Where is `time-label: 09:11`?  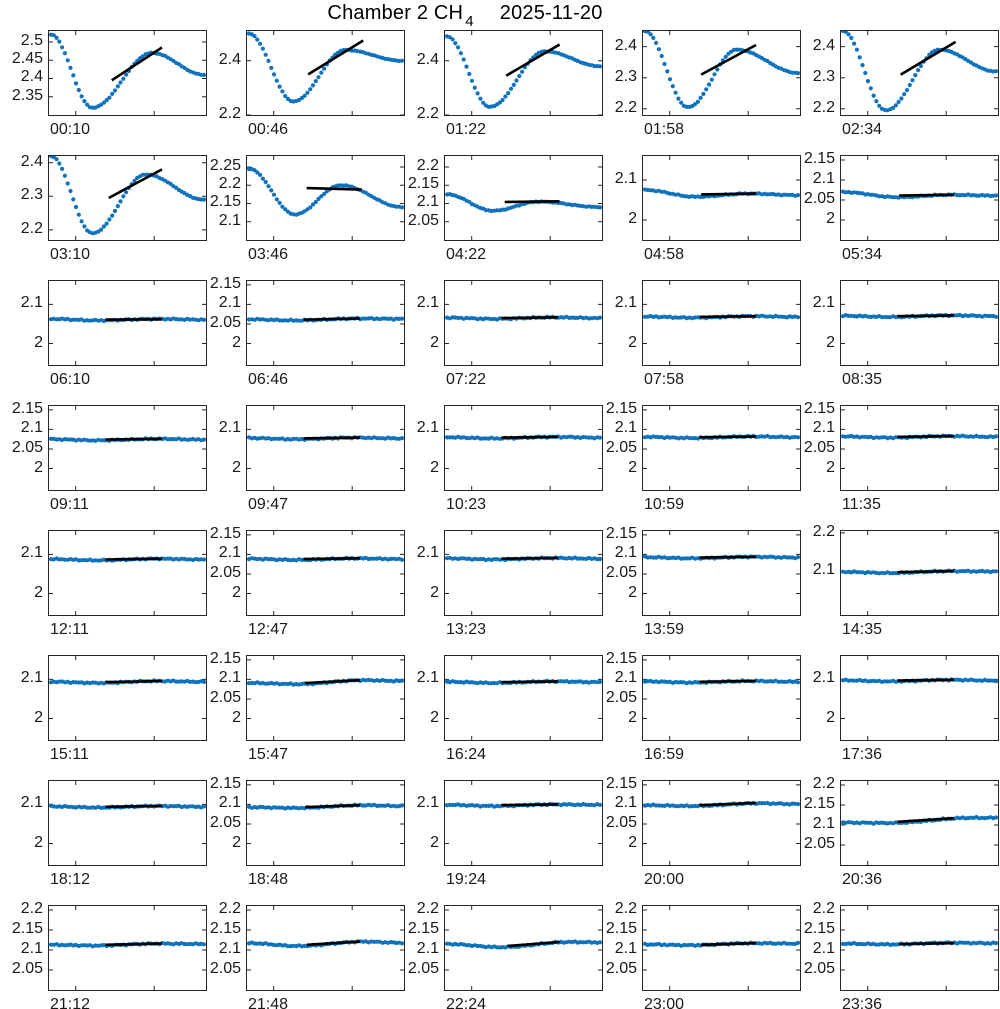
time-label: 09:11 is located at coordinates (69, 504).